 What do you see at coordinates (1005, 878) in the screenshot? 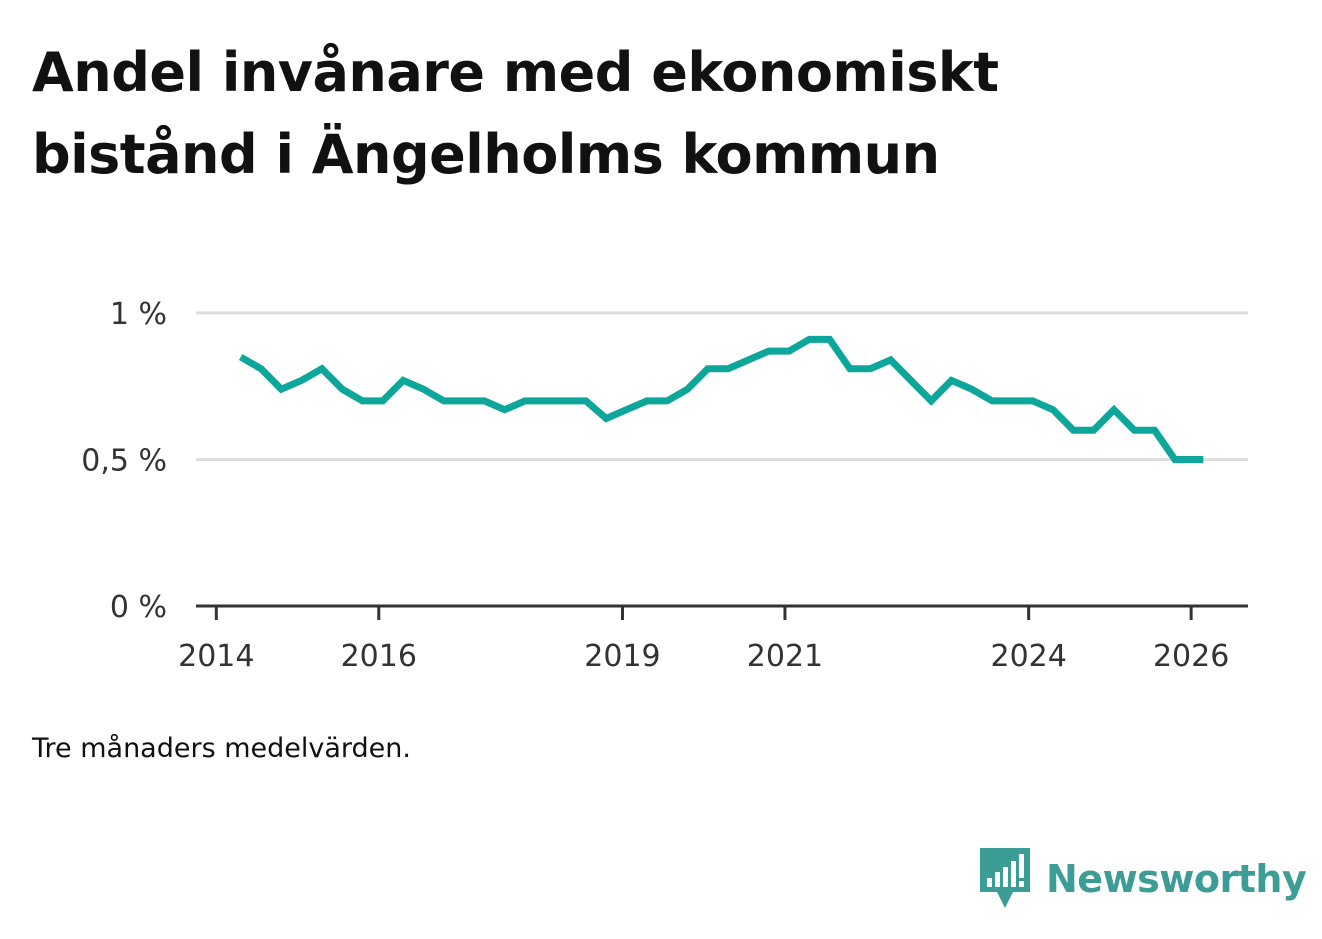
I see `newsworthy-logo-icon` at bounding box center [1005, 878].